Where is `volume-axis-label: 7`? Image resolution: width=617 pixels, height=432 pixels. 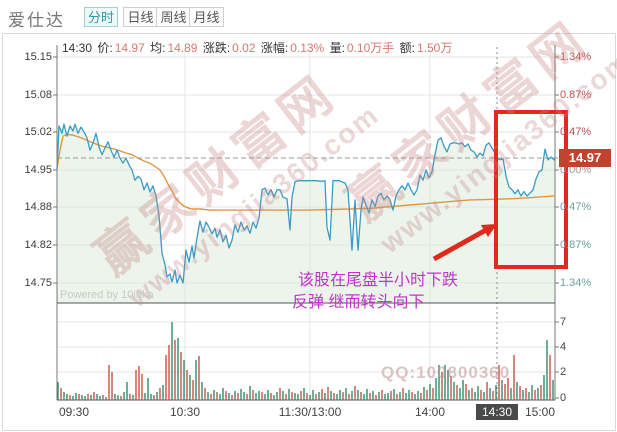 volume-axis-label: 7 is located at coordinates (563, 322).